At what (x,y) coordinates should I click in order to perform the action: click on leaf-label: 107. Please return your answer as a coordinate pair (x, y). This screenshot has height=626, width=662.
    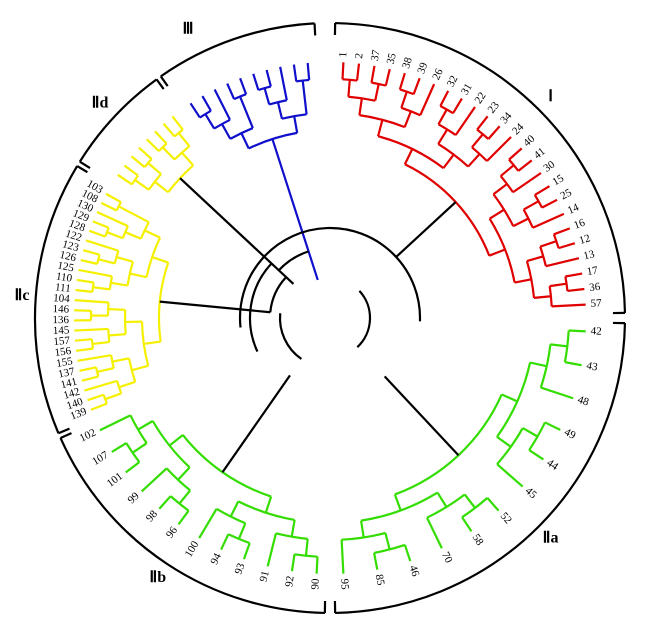
    Looking at the image, I should click on (100, 458).